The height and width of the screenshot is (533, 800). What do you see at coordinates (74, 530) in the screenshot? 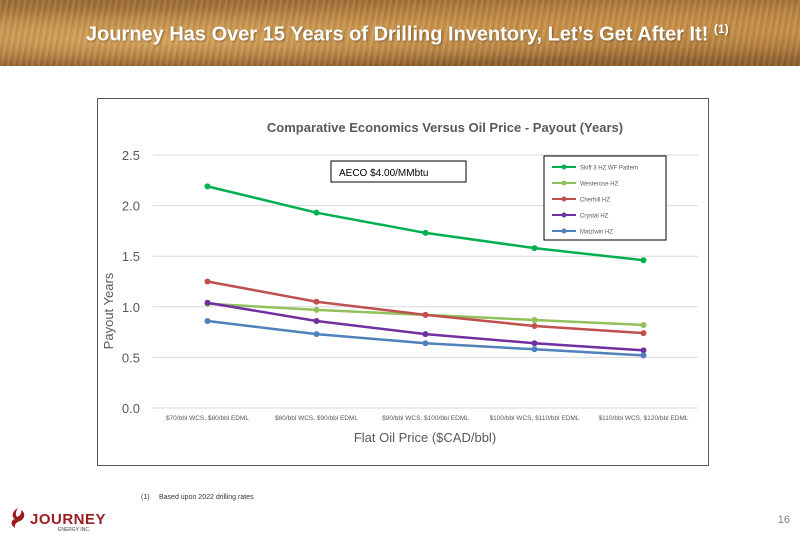
I see `logo-subtext: ENERGY INC.` at bounding box center [74, 530].